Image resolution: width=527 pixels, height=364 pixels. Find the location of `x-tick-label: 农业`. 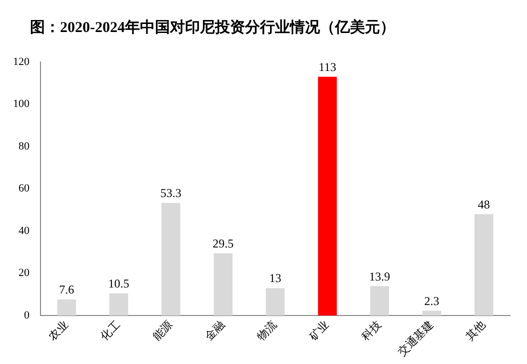

x-tick-label: 农业 is located at coordinates (58, 330).